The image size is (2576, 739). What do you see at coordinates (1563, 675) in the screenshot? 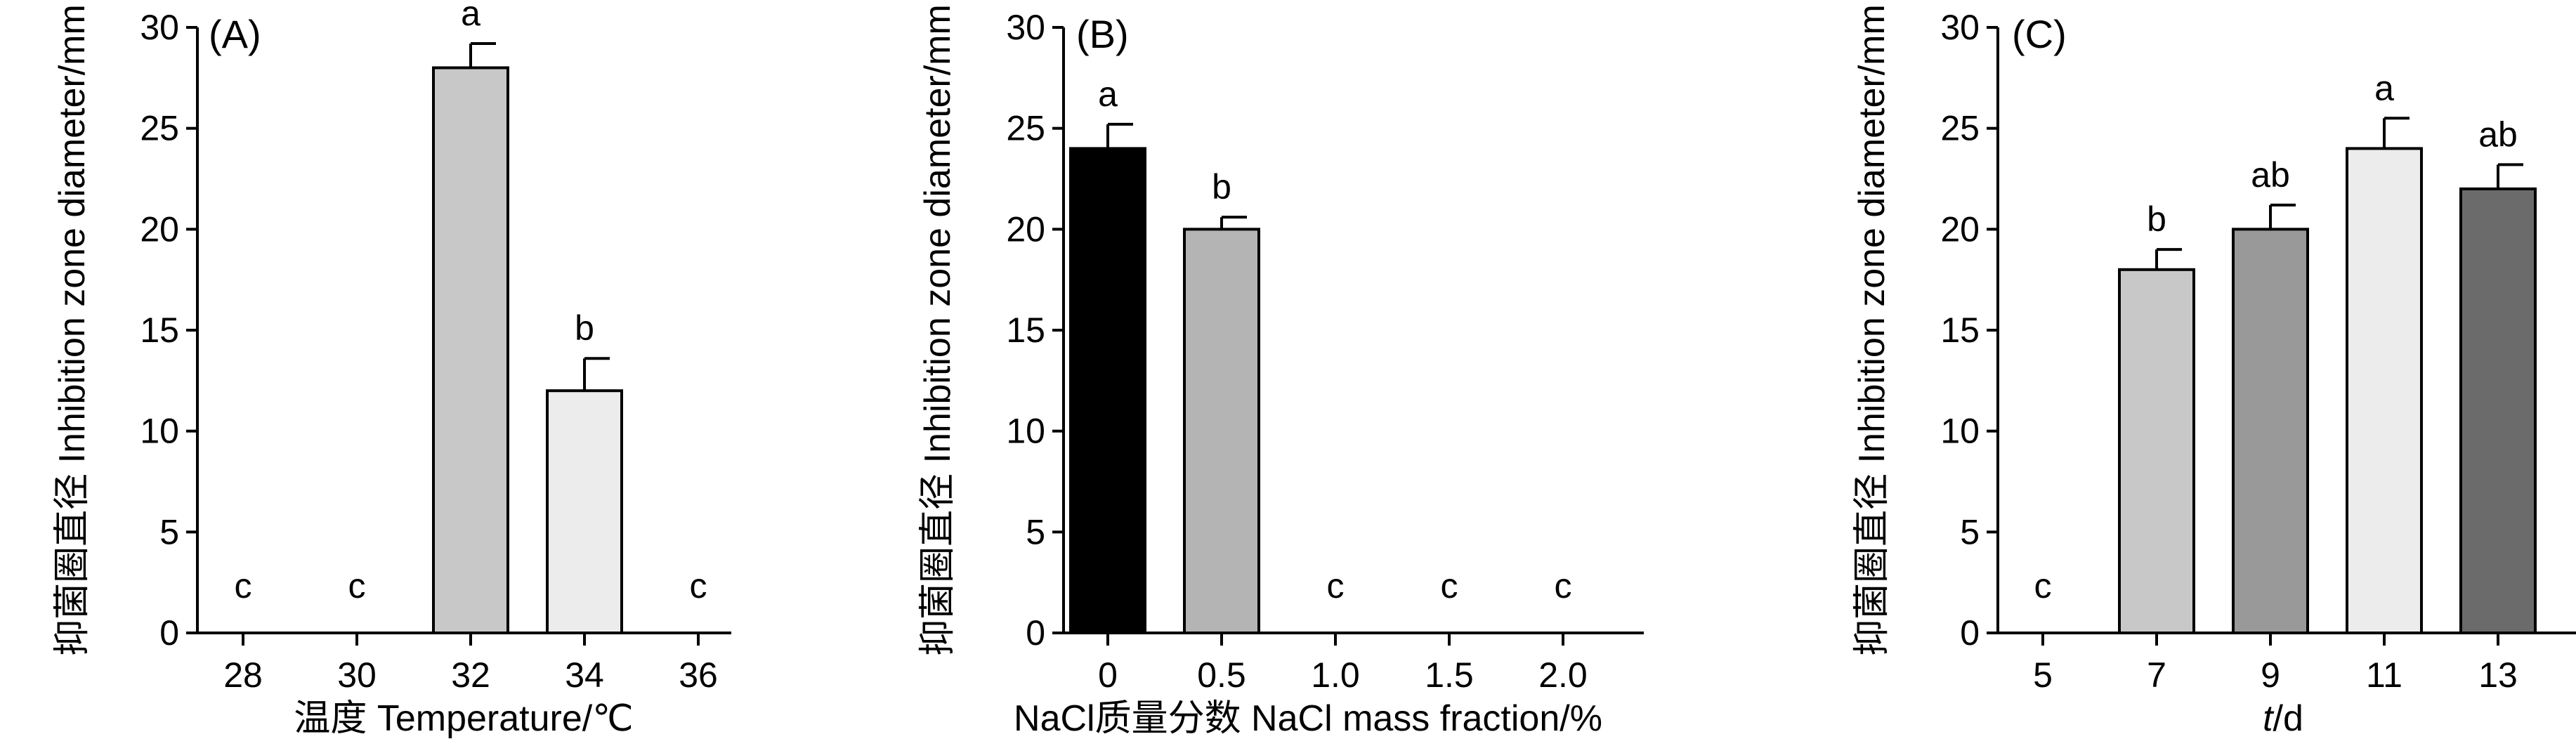
I see `x-tick-label: 2.0` at bounding box center [1563, 675].